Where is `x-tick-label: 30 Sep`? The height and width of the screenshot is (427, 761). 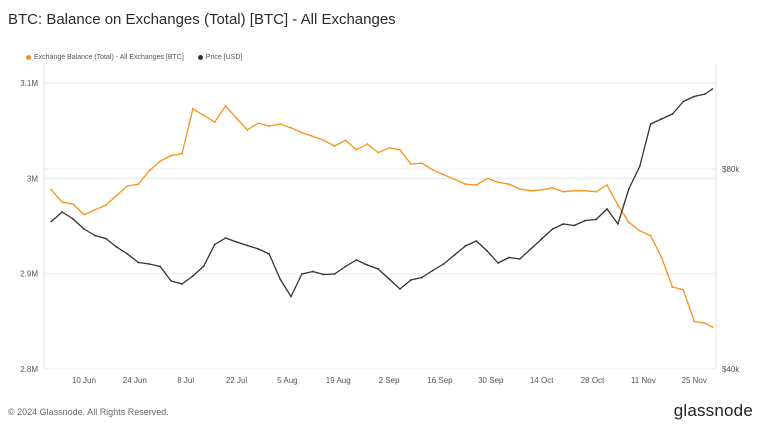
x-tick-label: 30 Sep is located at coordinates (491, 380).